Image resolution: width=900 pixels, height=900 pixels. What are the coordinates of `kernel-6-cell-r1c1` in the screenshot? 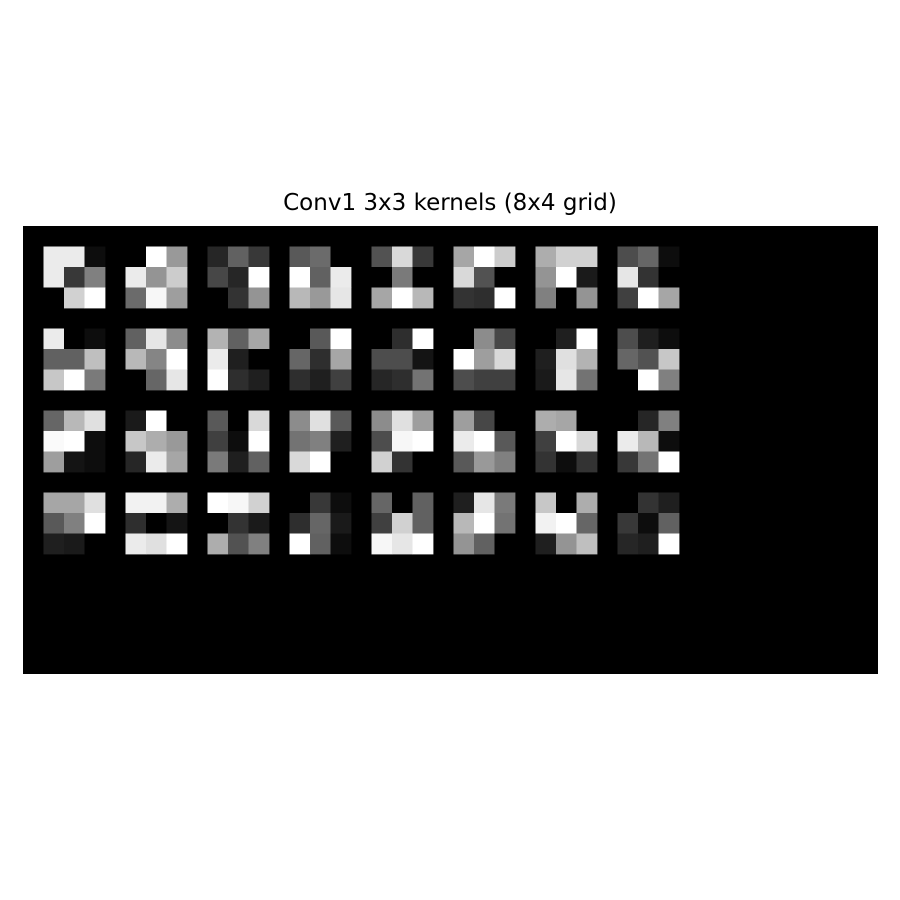 It's located at (464, 257).